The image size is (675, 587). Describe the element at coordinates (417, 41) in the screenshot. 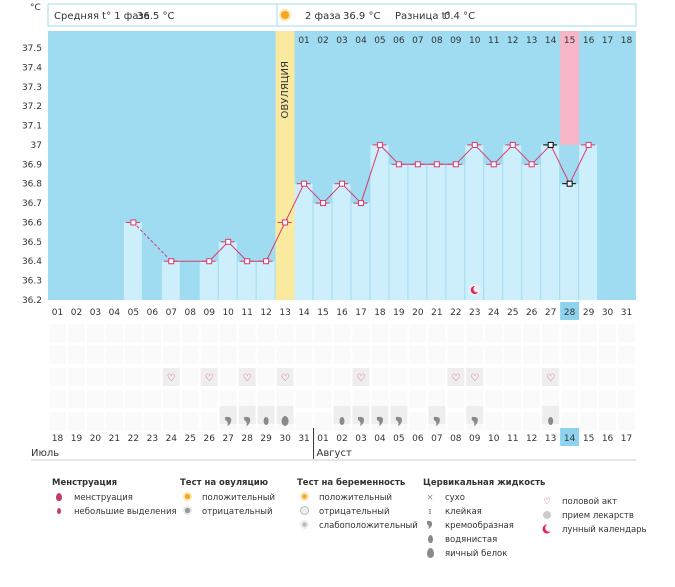

I see `cycle-day-top: 07` at that location.